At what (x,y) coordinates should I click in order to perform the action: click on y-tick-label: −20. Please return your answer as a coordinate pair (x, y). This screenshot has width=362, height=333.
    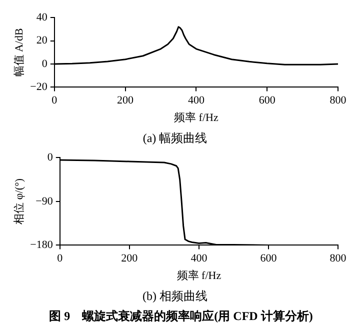
    Looking at the image, I should click on (39, 87).